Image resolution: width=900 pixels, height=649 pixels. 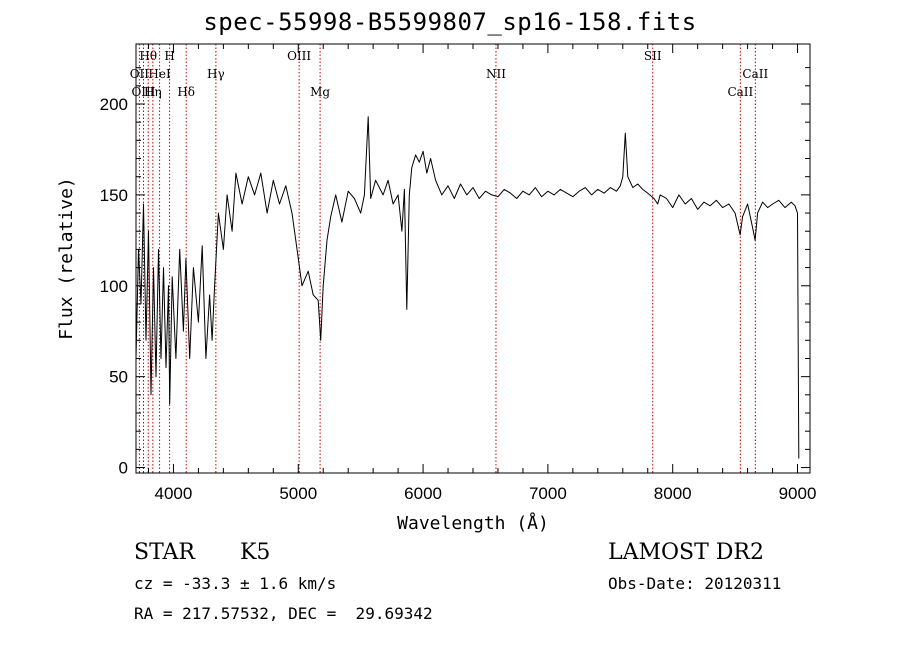 I want to click on y-tick-label: 150, so click(x=114, y=195).